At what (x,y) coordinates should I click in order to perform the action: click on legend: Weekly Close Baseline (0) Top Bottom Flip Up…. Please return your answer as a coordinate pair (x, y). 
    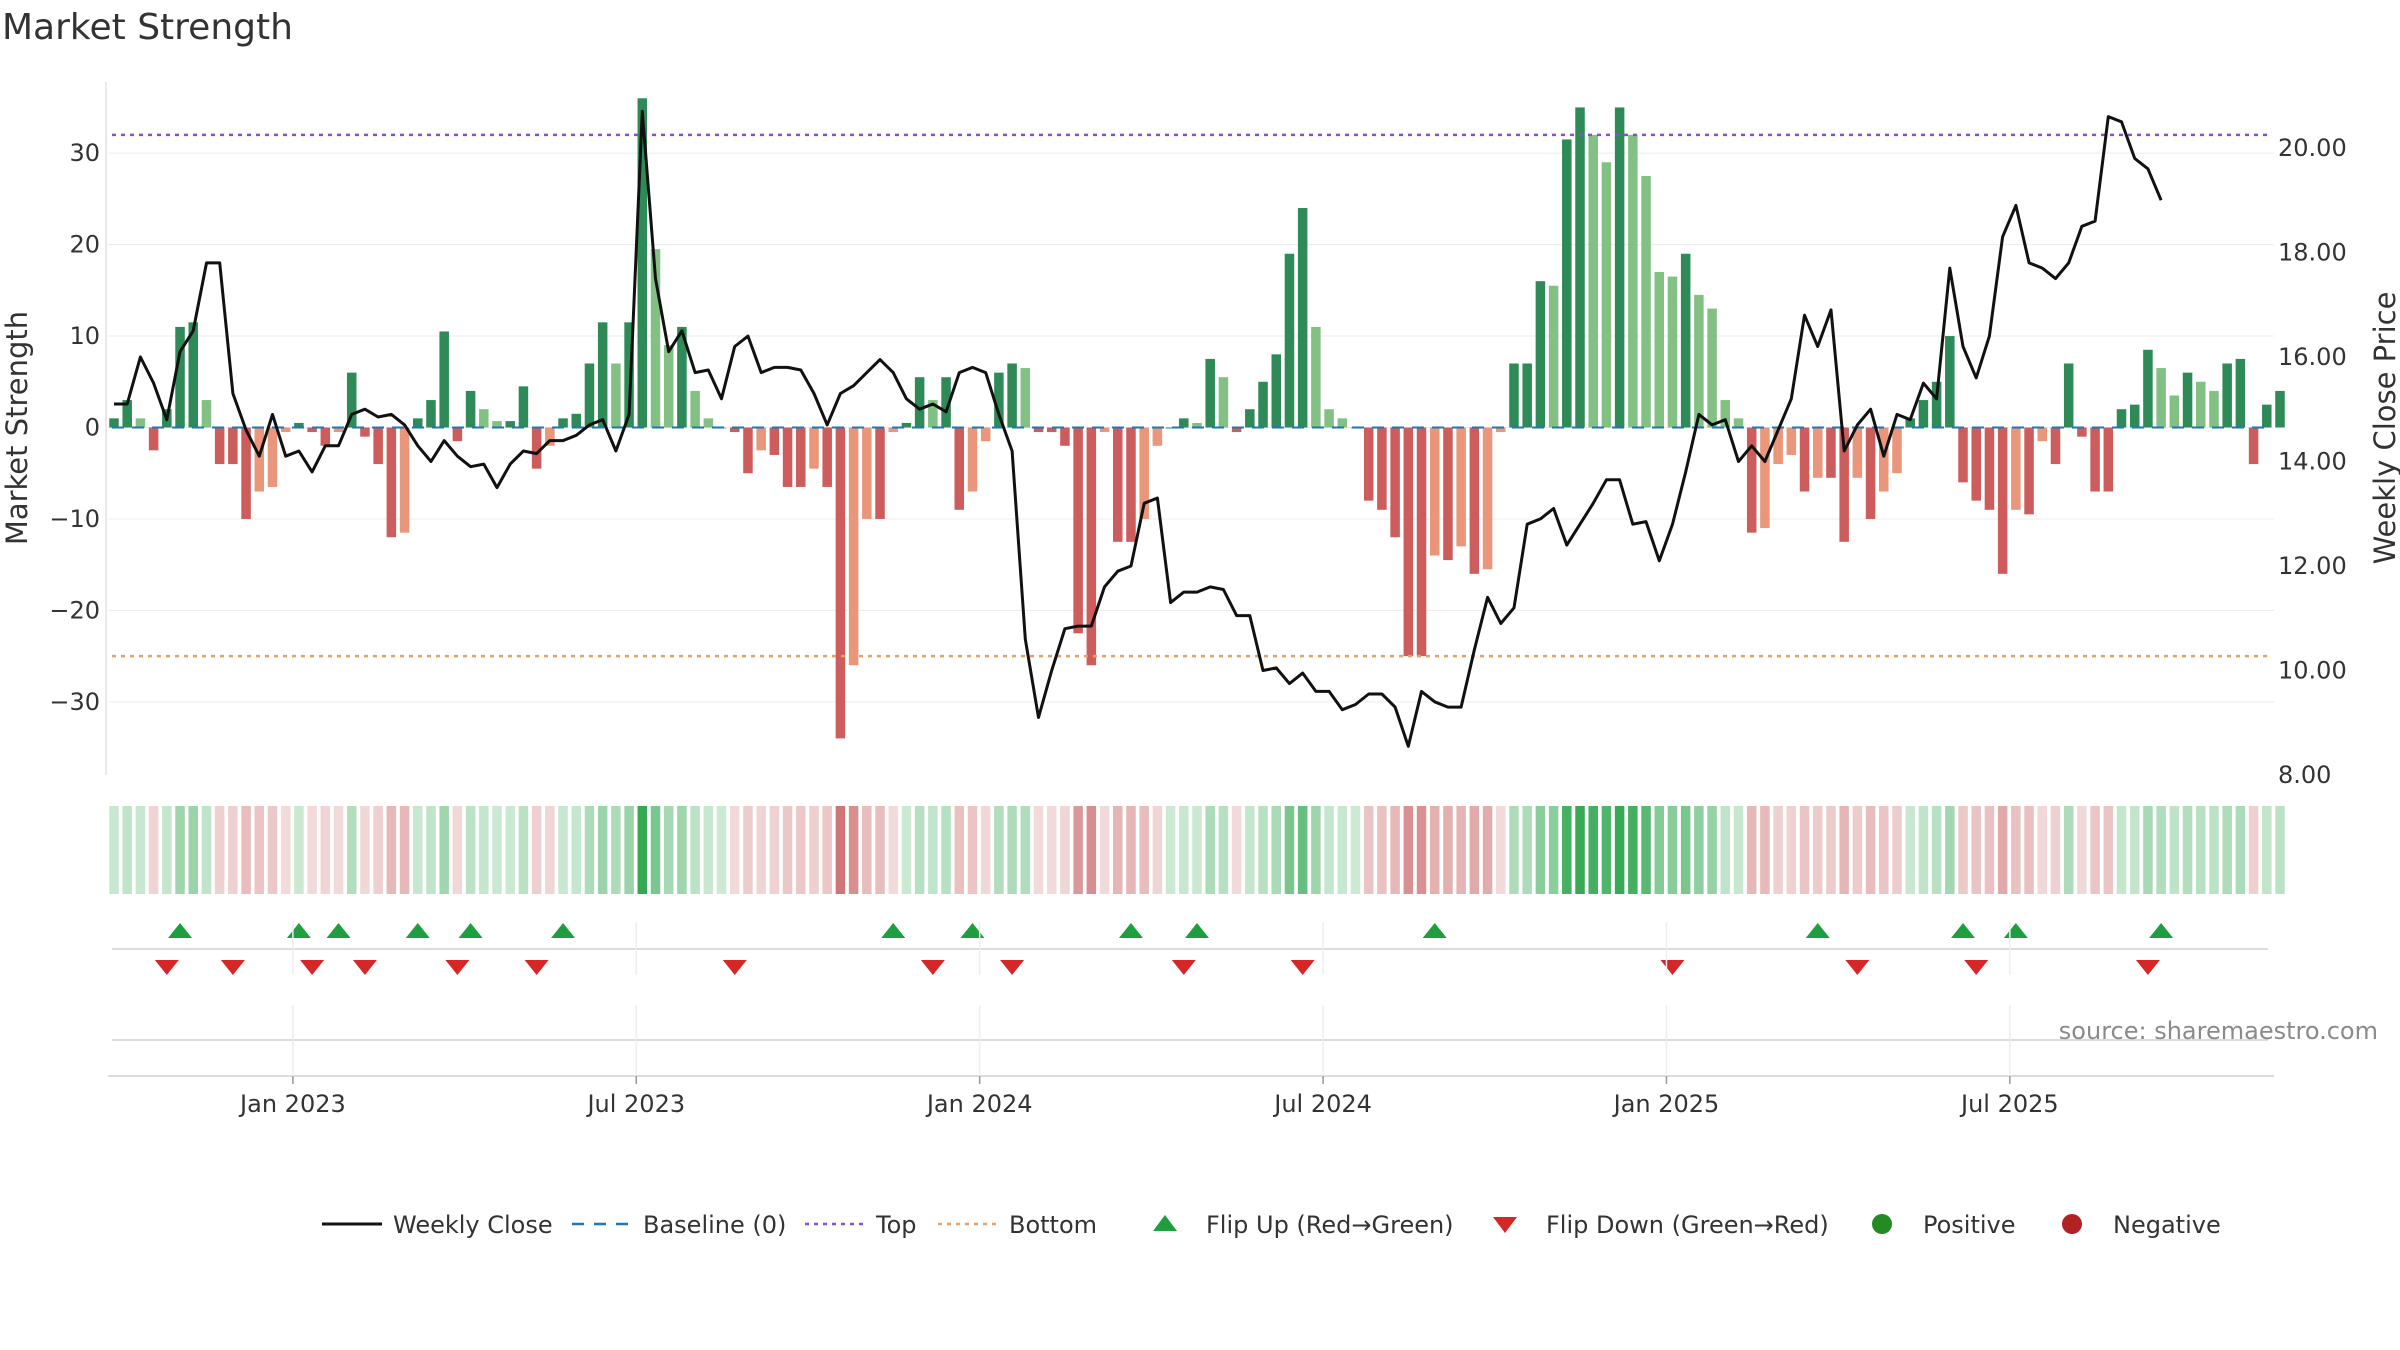
    Looking at the image, I should click on (1271, 1225).